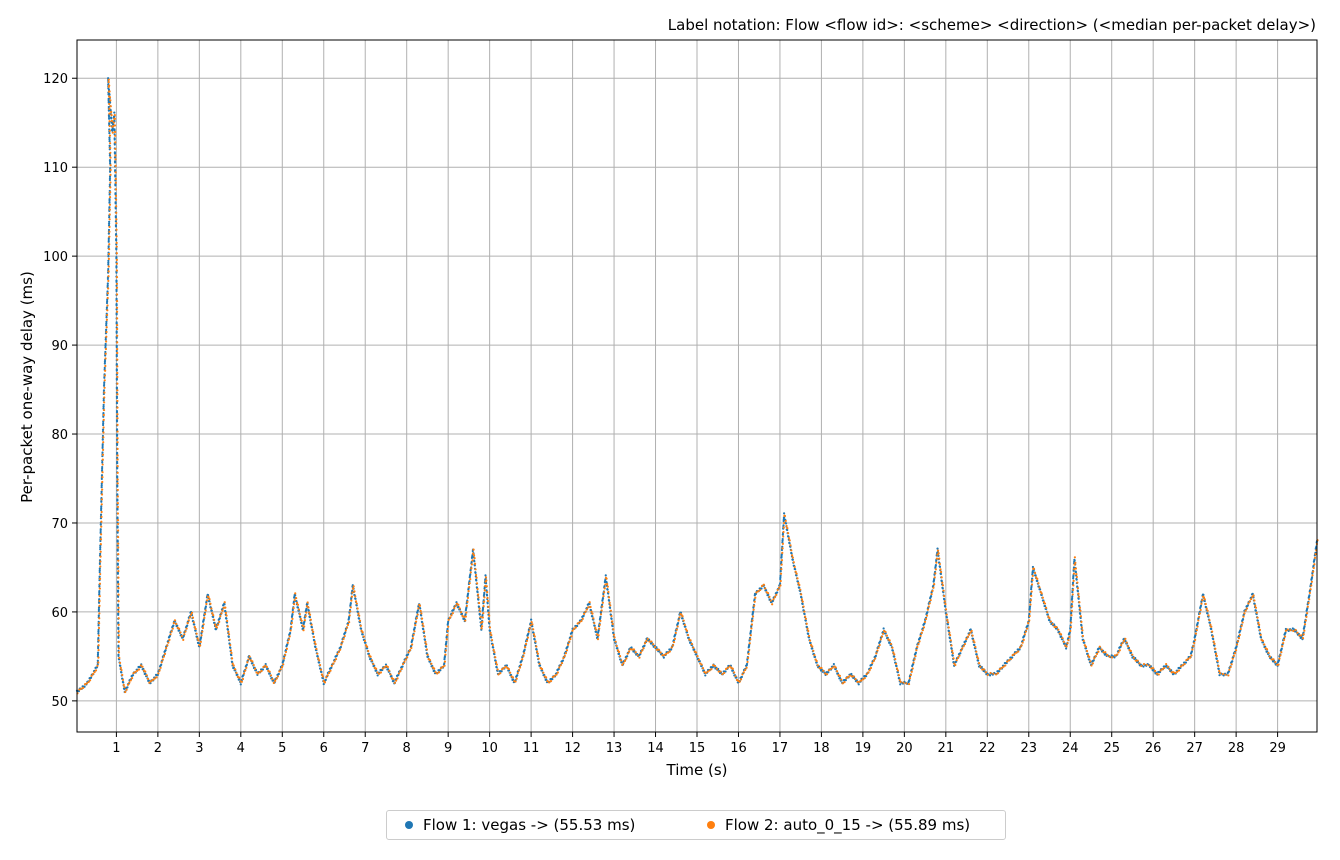  Describe the element at coordinates (531, 748) in the screenshot. I see `x-tick-label: 11` at that location.